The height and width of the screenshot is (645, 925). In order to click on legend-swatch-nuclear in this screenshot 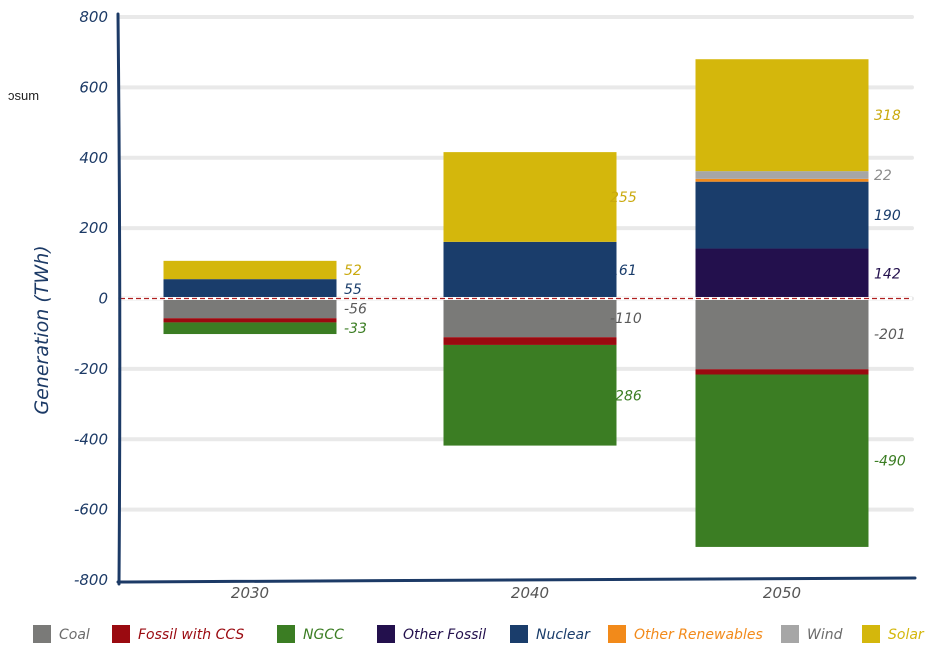, I will do `click(519, 634)`.